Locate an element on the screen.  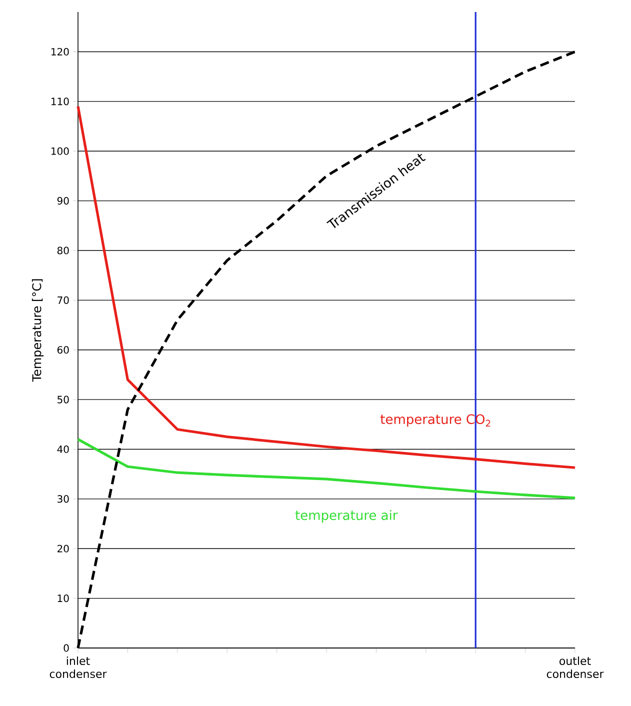
y-tick-label: 90 is located at coordinates (63, 201).